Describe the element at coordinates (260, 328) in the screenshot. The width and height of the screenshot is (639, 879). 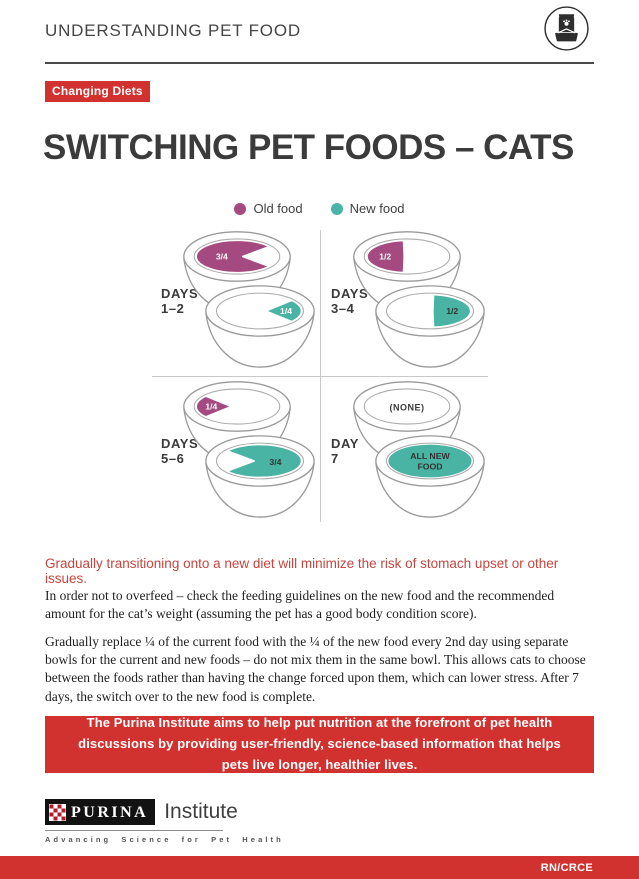
I see `new-food-bowl: 1/4` at that location.